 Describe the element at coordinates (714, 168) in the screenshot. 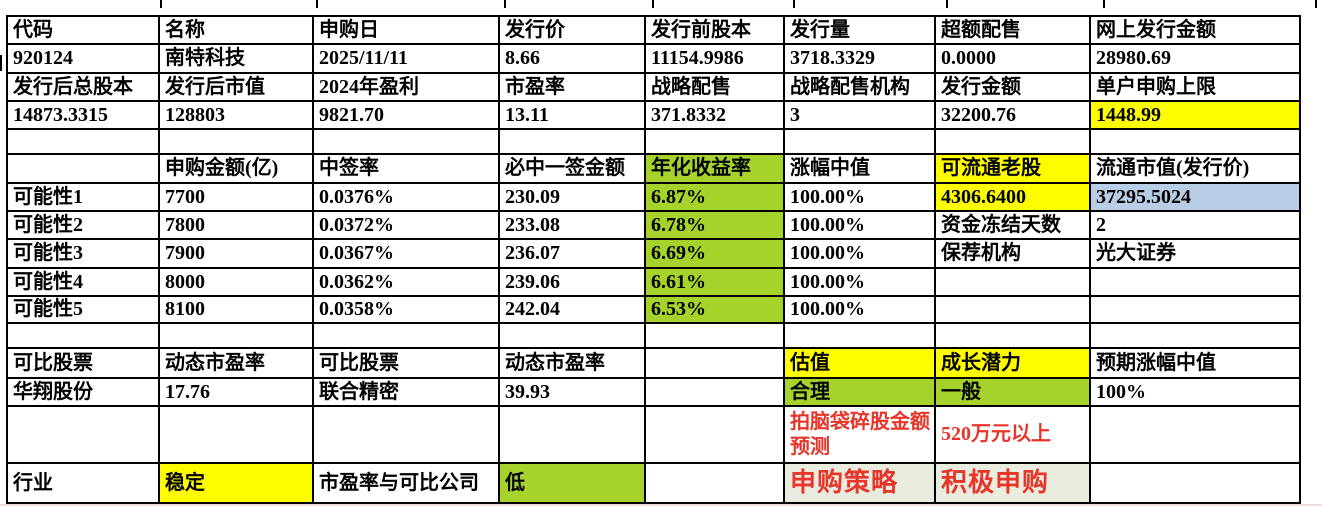

I see `cell-r6c5: 年化收益率` at that location.